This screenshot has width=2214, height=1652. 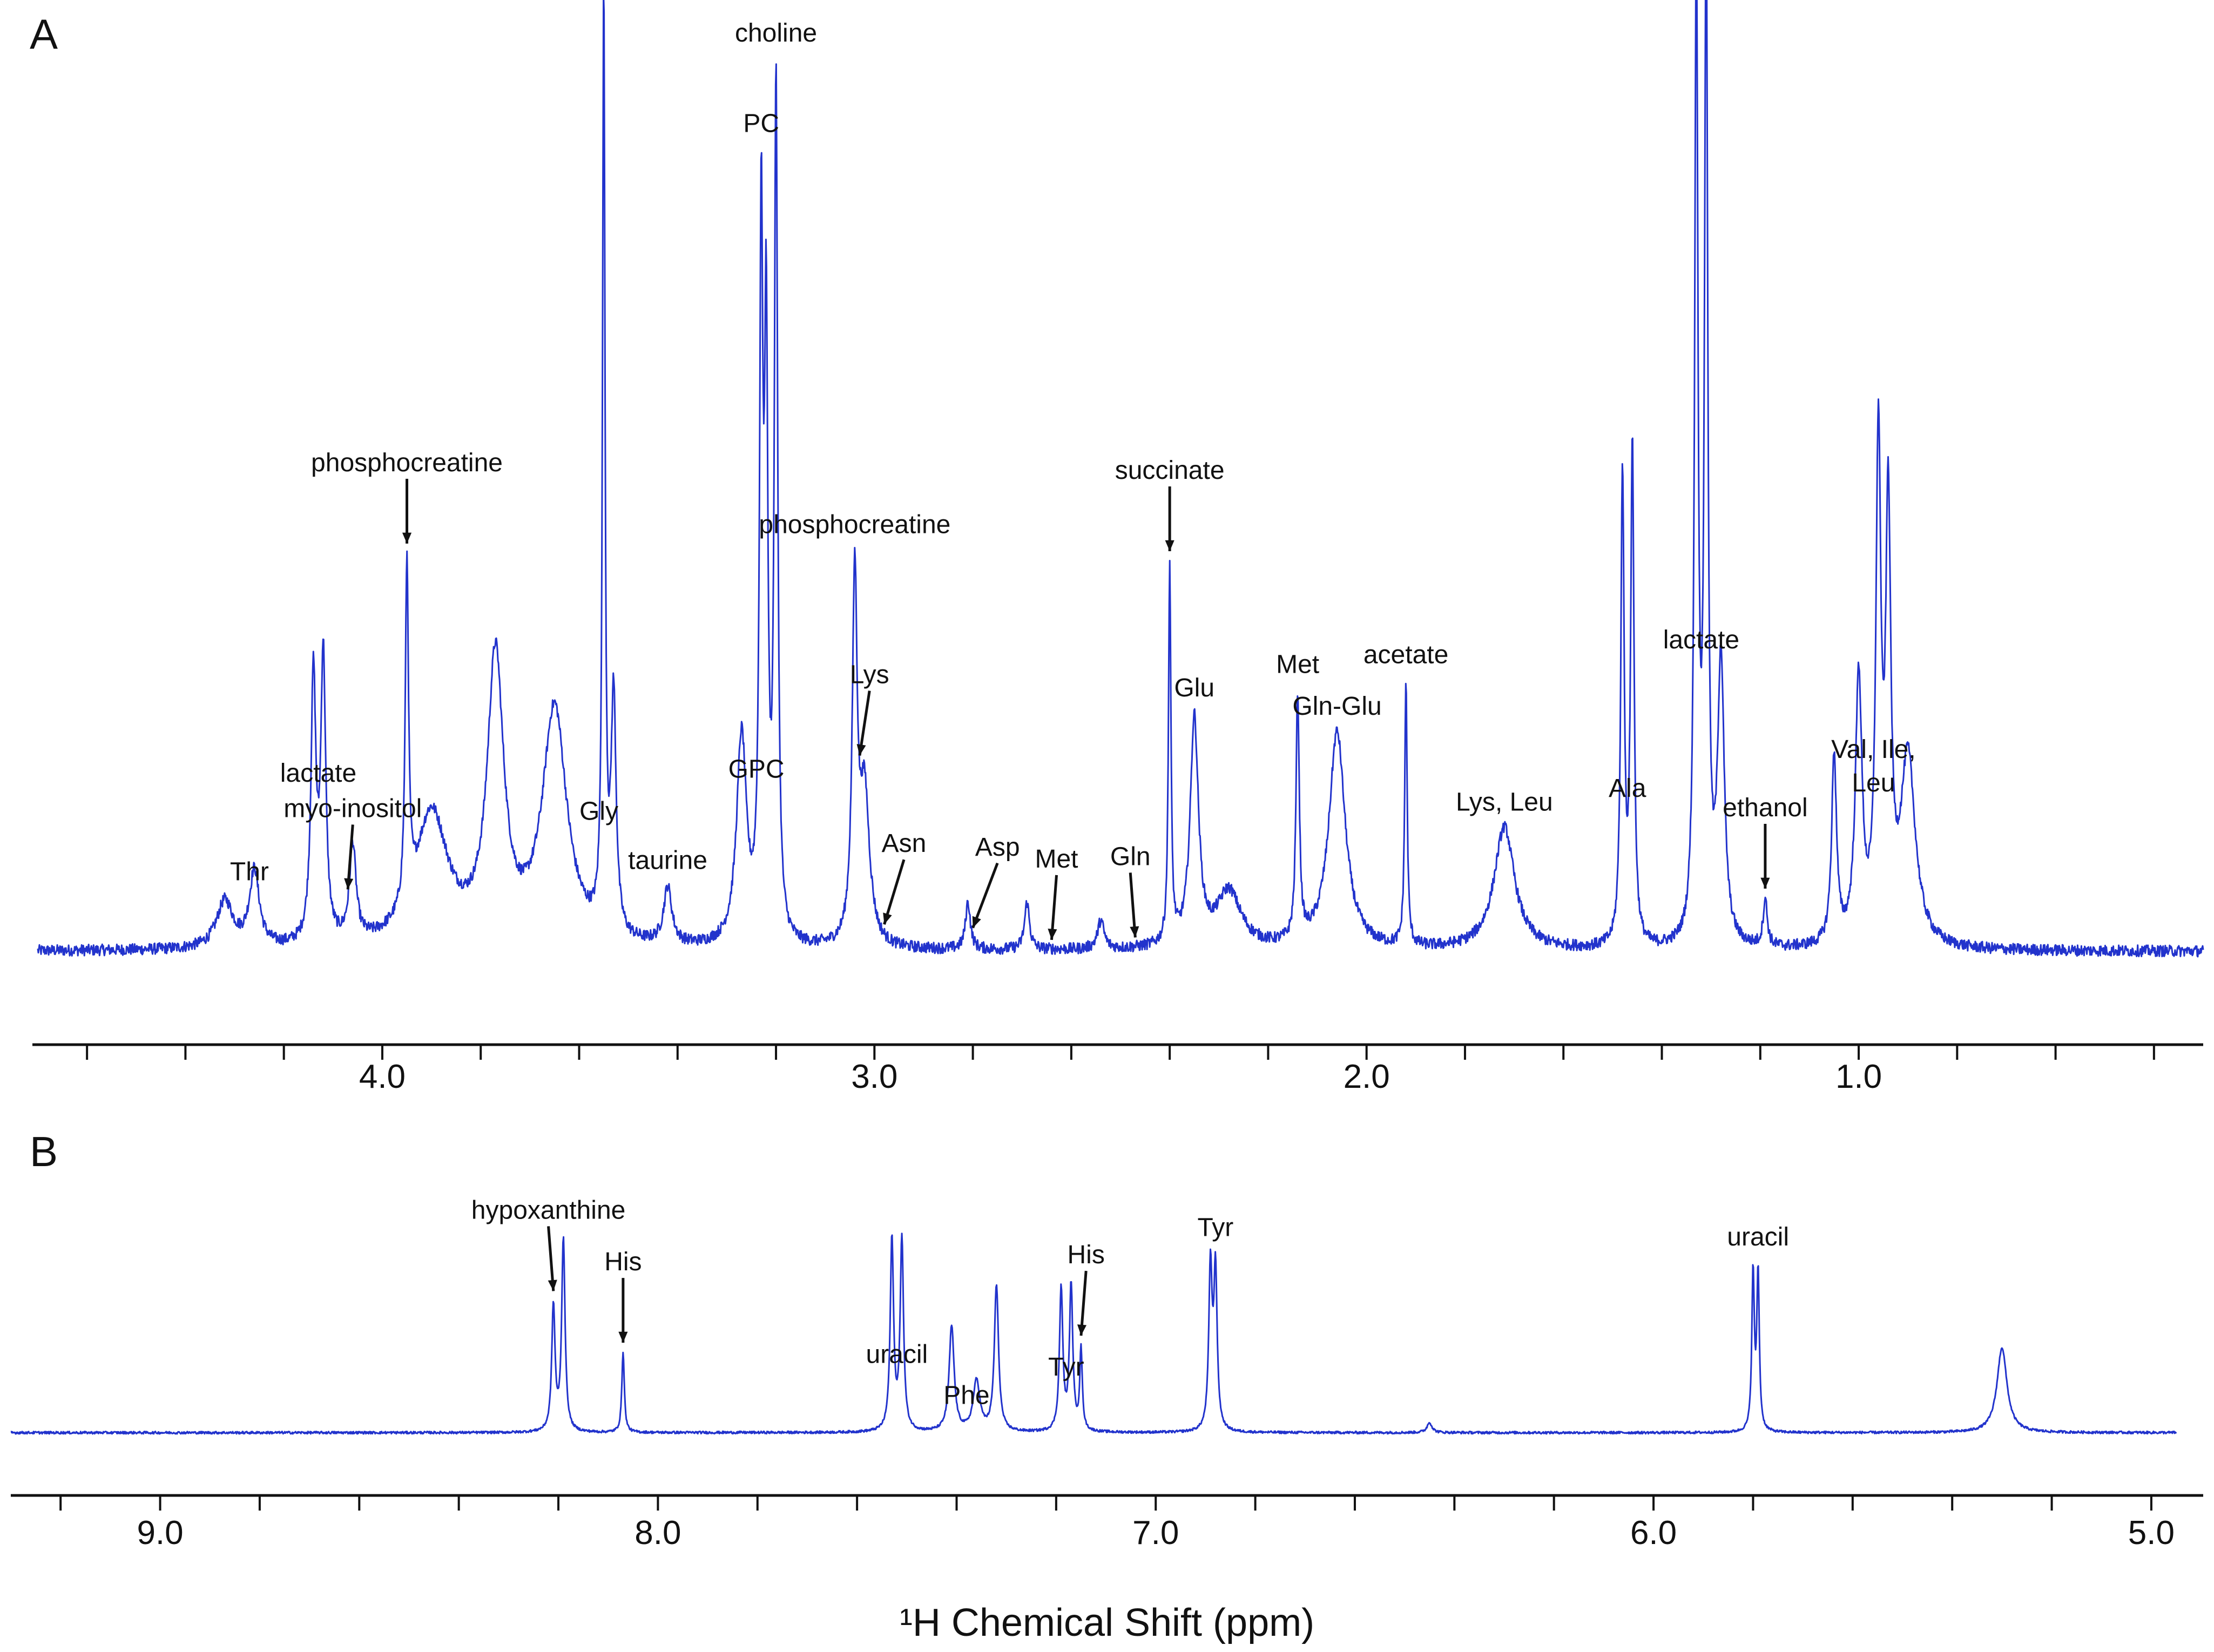 I want to click on annotation-label: Gly, so click(x=598, y=811).